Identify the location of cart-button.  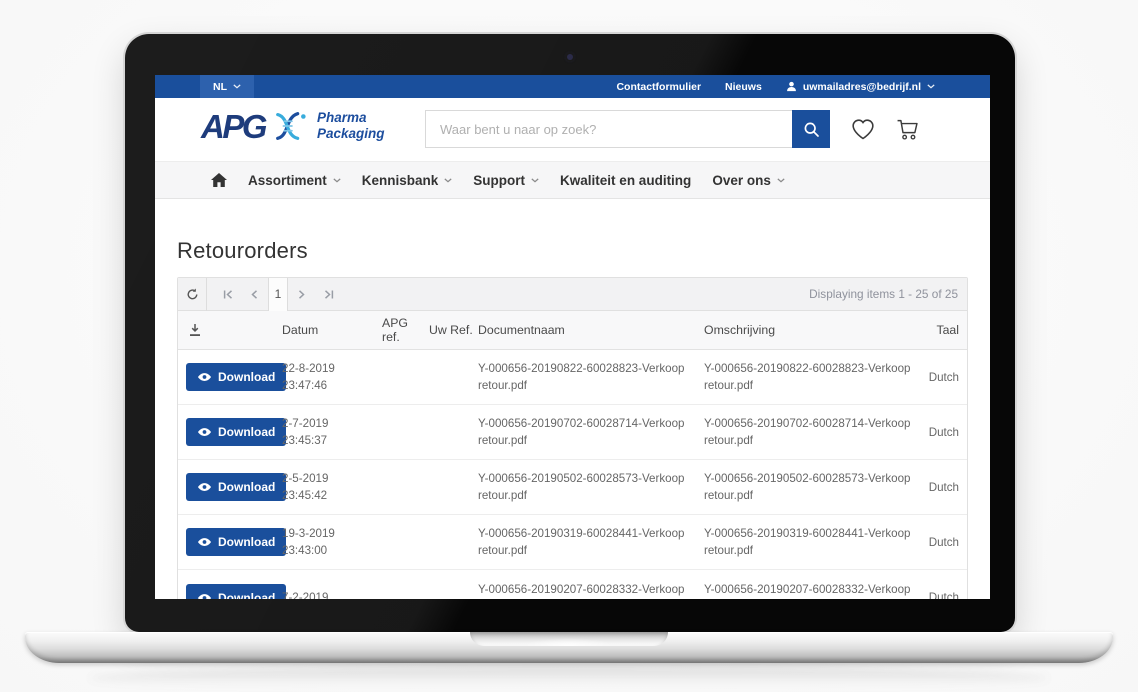
(908, 129).